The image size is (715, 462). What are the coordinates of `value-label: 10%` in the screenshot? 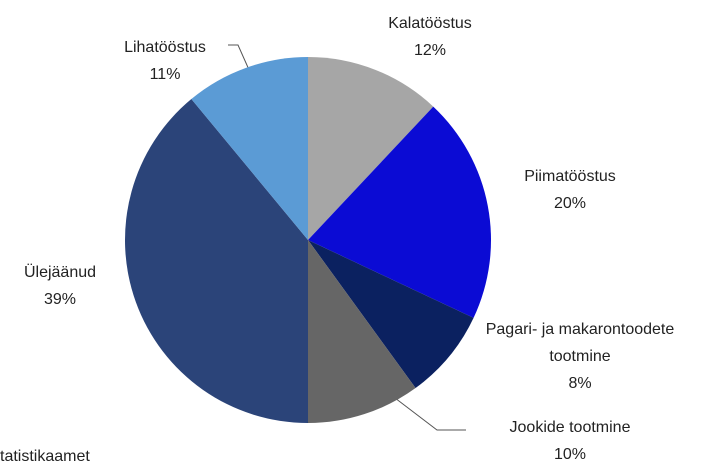 It's located at (570, 454).